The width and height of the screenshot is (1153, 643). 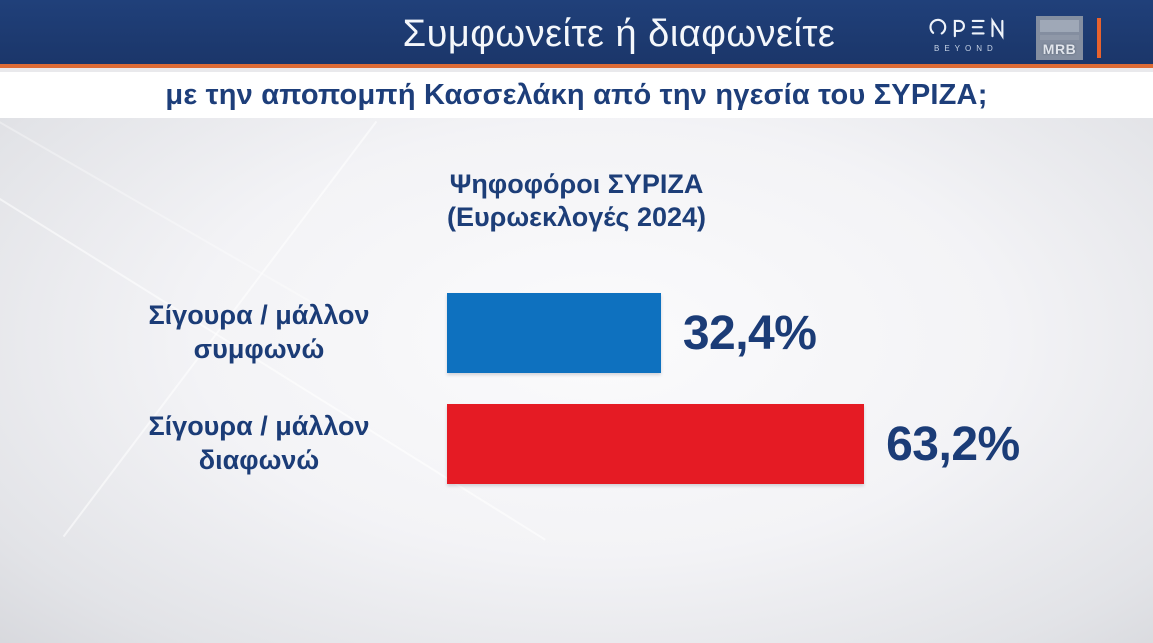 I want to click on bar-disagree, so click(x=656, y=444).